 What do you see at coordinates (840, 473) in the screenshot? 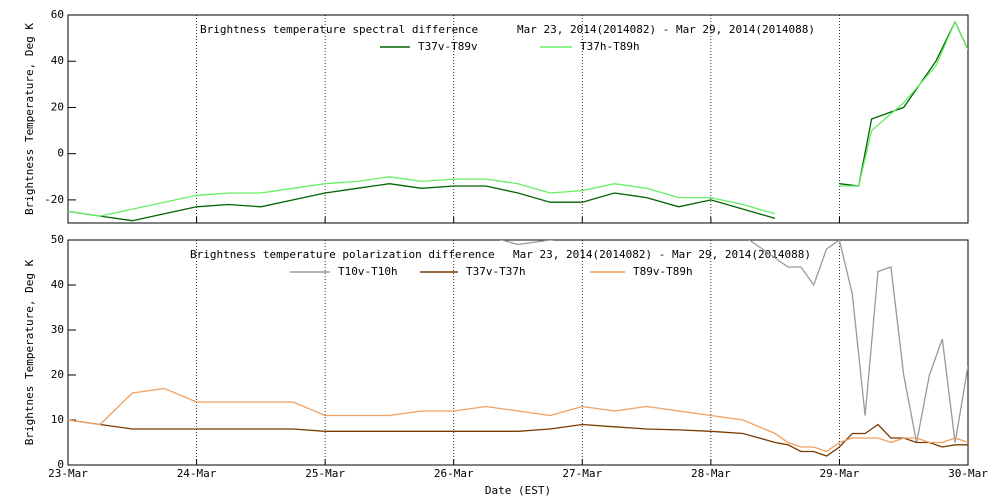
I see `x-tick-label: 29-Mar` at bounding box center [840, 473].